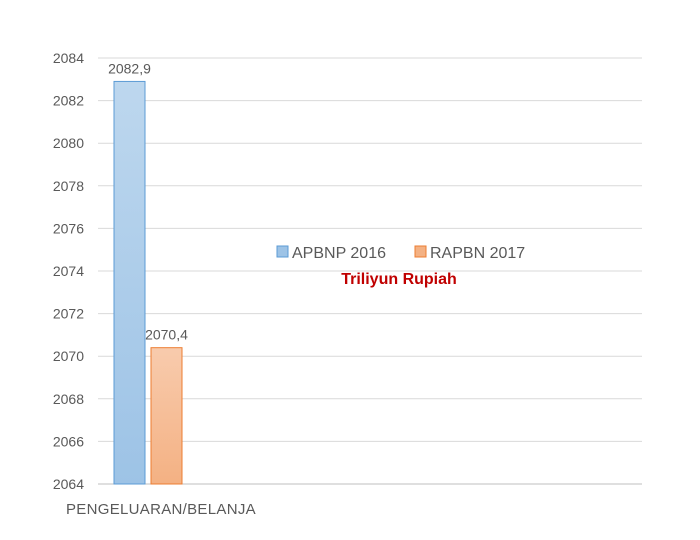 This screenshot has width=700, height=540. I want to click on legend-label-apbnp-2016: APBNP 2016, so click(339, 253).